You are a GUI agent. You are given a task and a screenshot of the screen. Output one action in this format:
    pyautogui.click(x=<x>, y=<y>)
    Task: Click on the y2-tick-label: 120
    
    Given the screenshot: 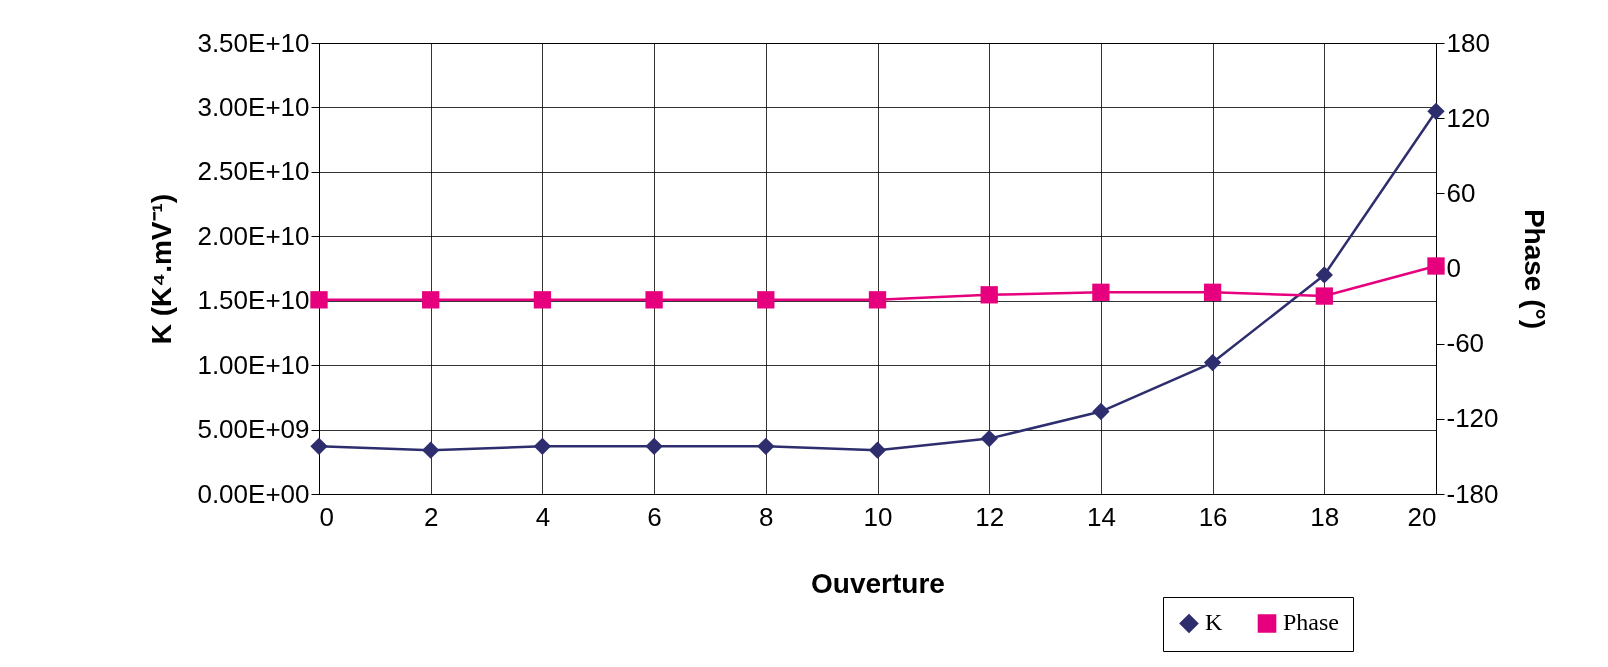 What is the action you would take?
    pyautogui.click(x=1468, y=117)
    